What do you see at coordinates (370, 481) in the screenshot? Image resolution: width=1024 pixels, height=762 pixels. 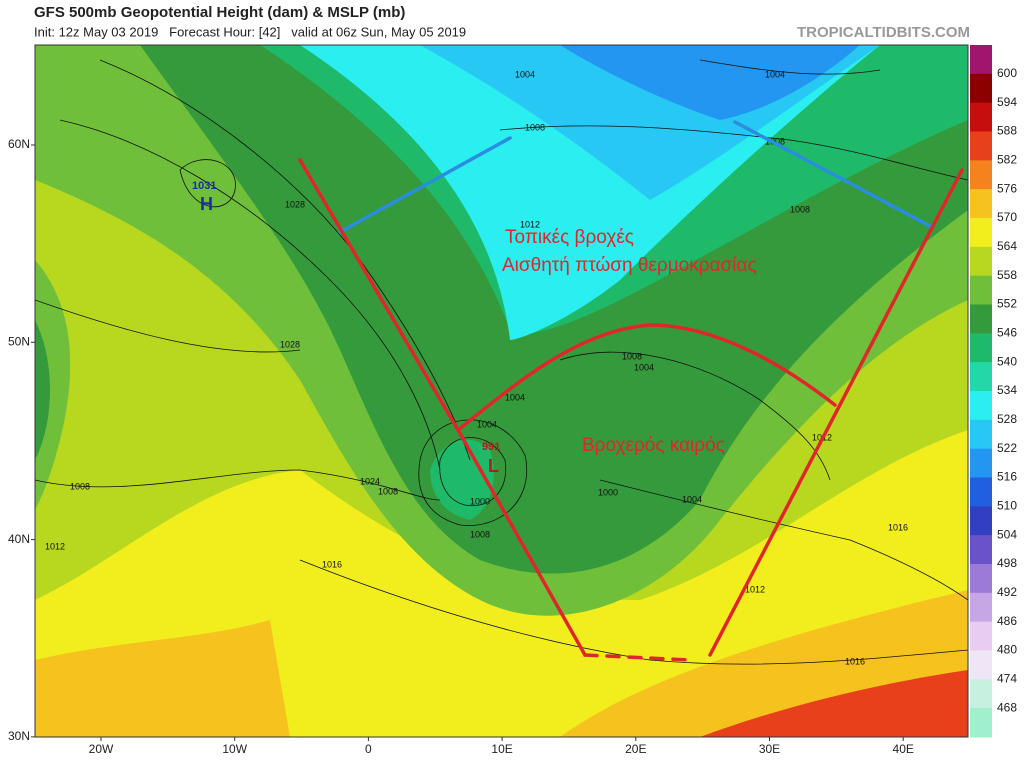 I see `isobar-label: 1024` at bounding box center [370, 481].